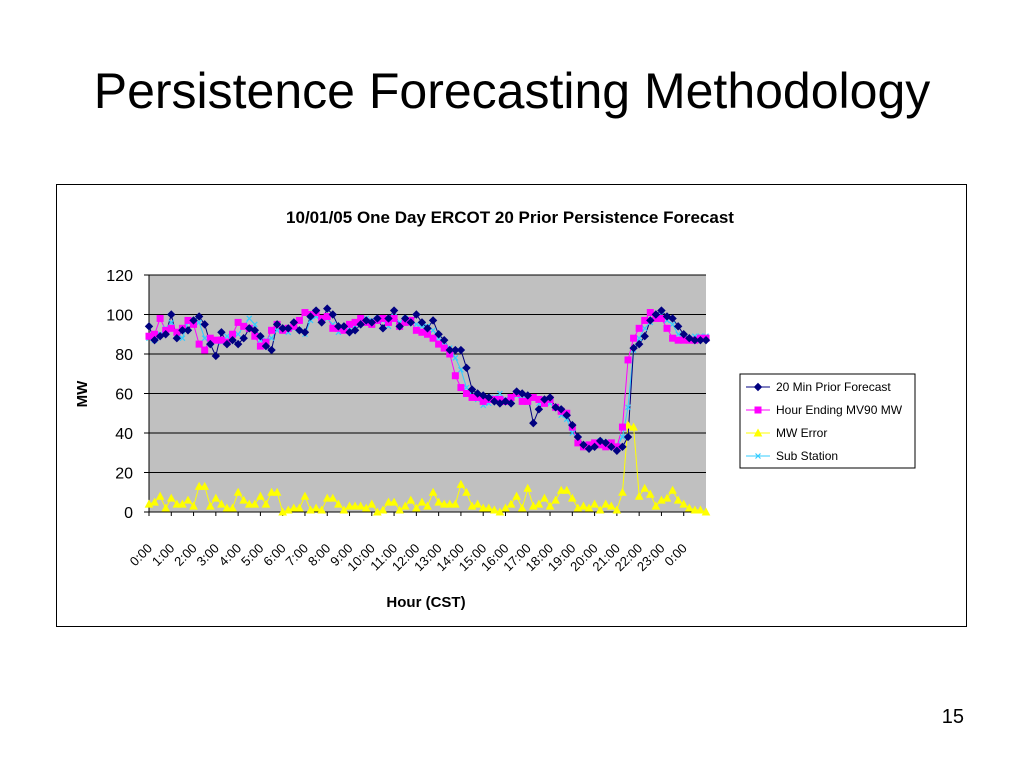 Image resolution: width=1024 pixels, height=768 pixels. Describe the element at coordinates (124, 434) in the screenshot. I see `y-tick-label: 40` at that location.